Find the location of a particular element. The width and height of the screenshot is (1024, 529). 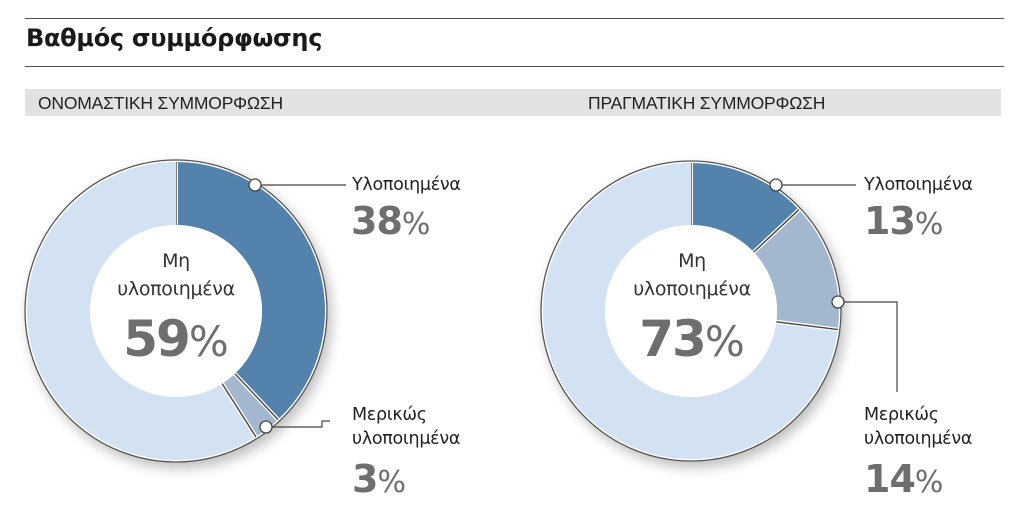

implemented-value-nominal: 38% is located at coordinates (390, 221).